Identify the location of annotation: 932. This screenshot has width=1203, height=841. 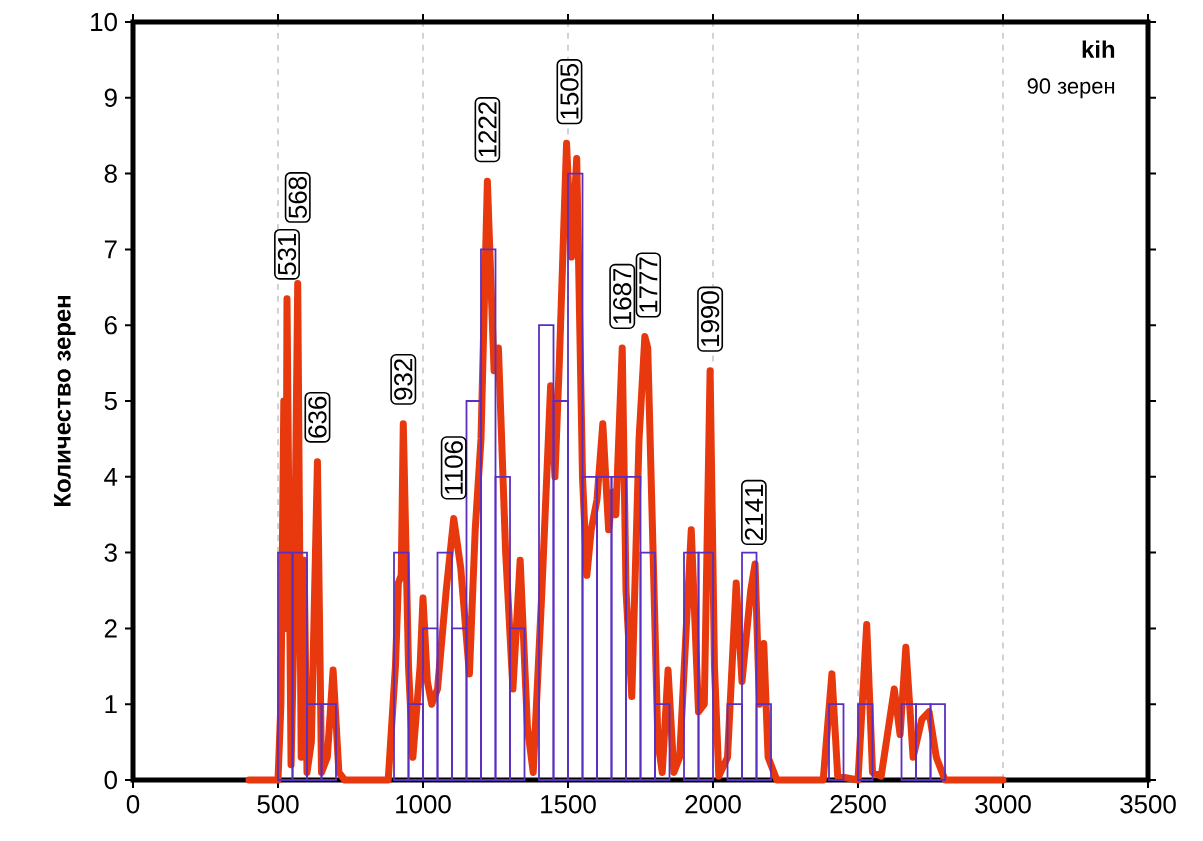
(403, 379).